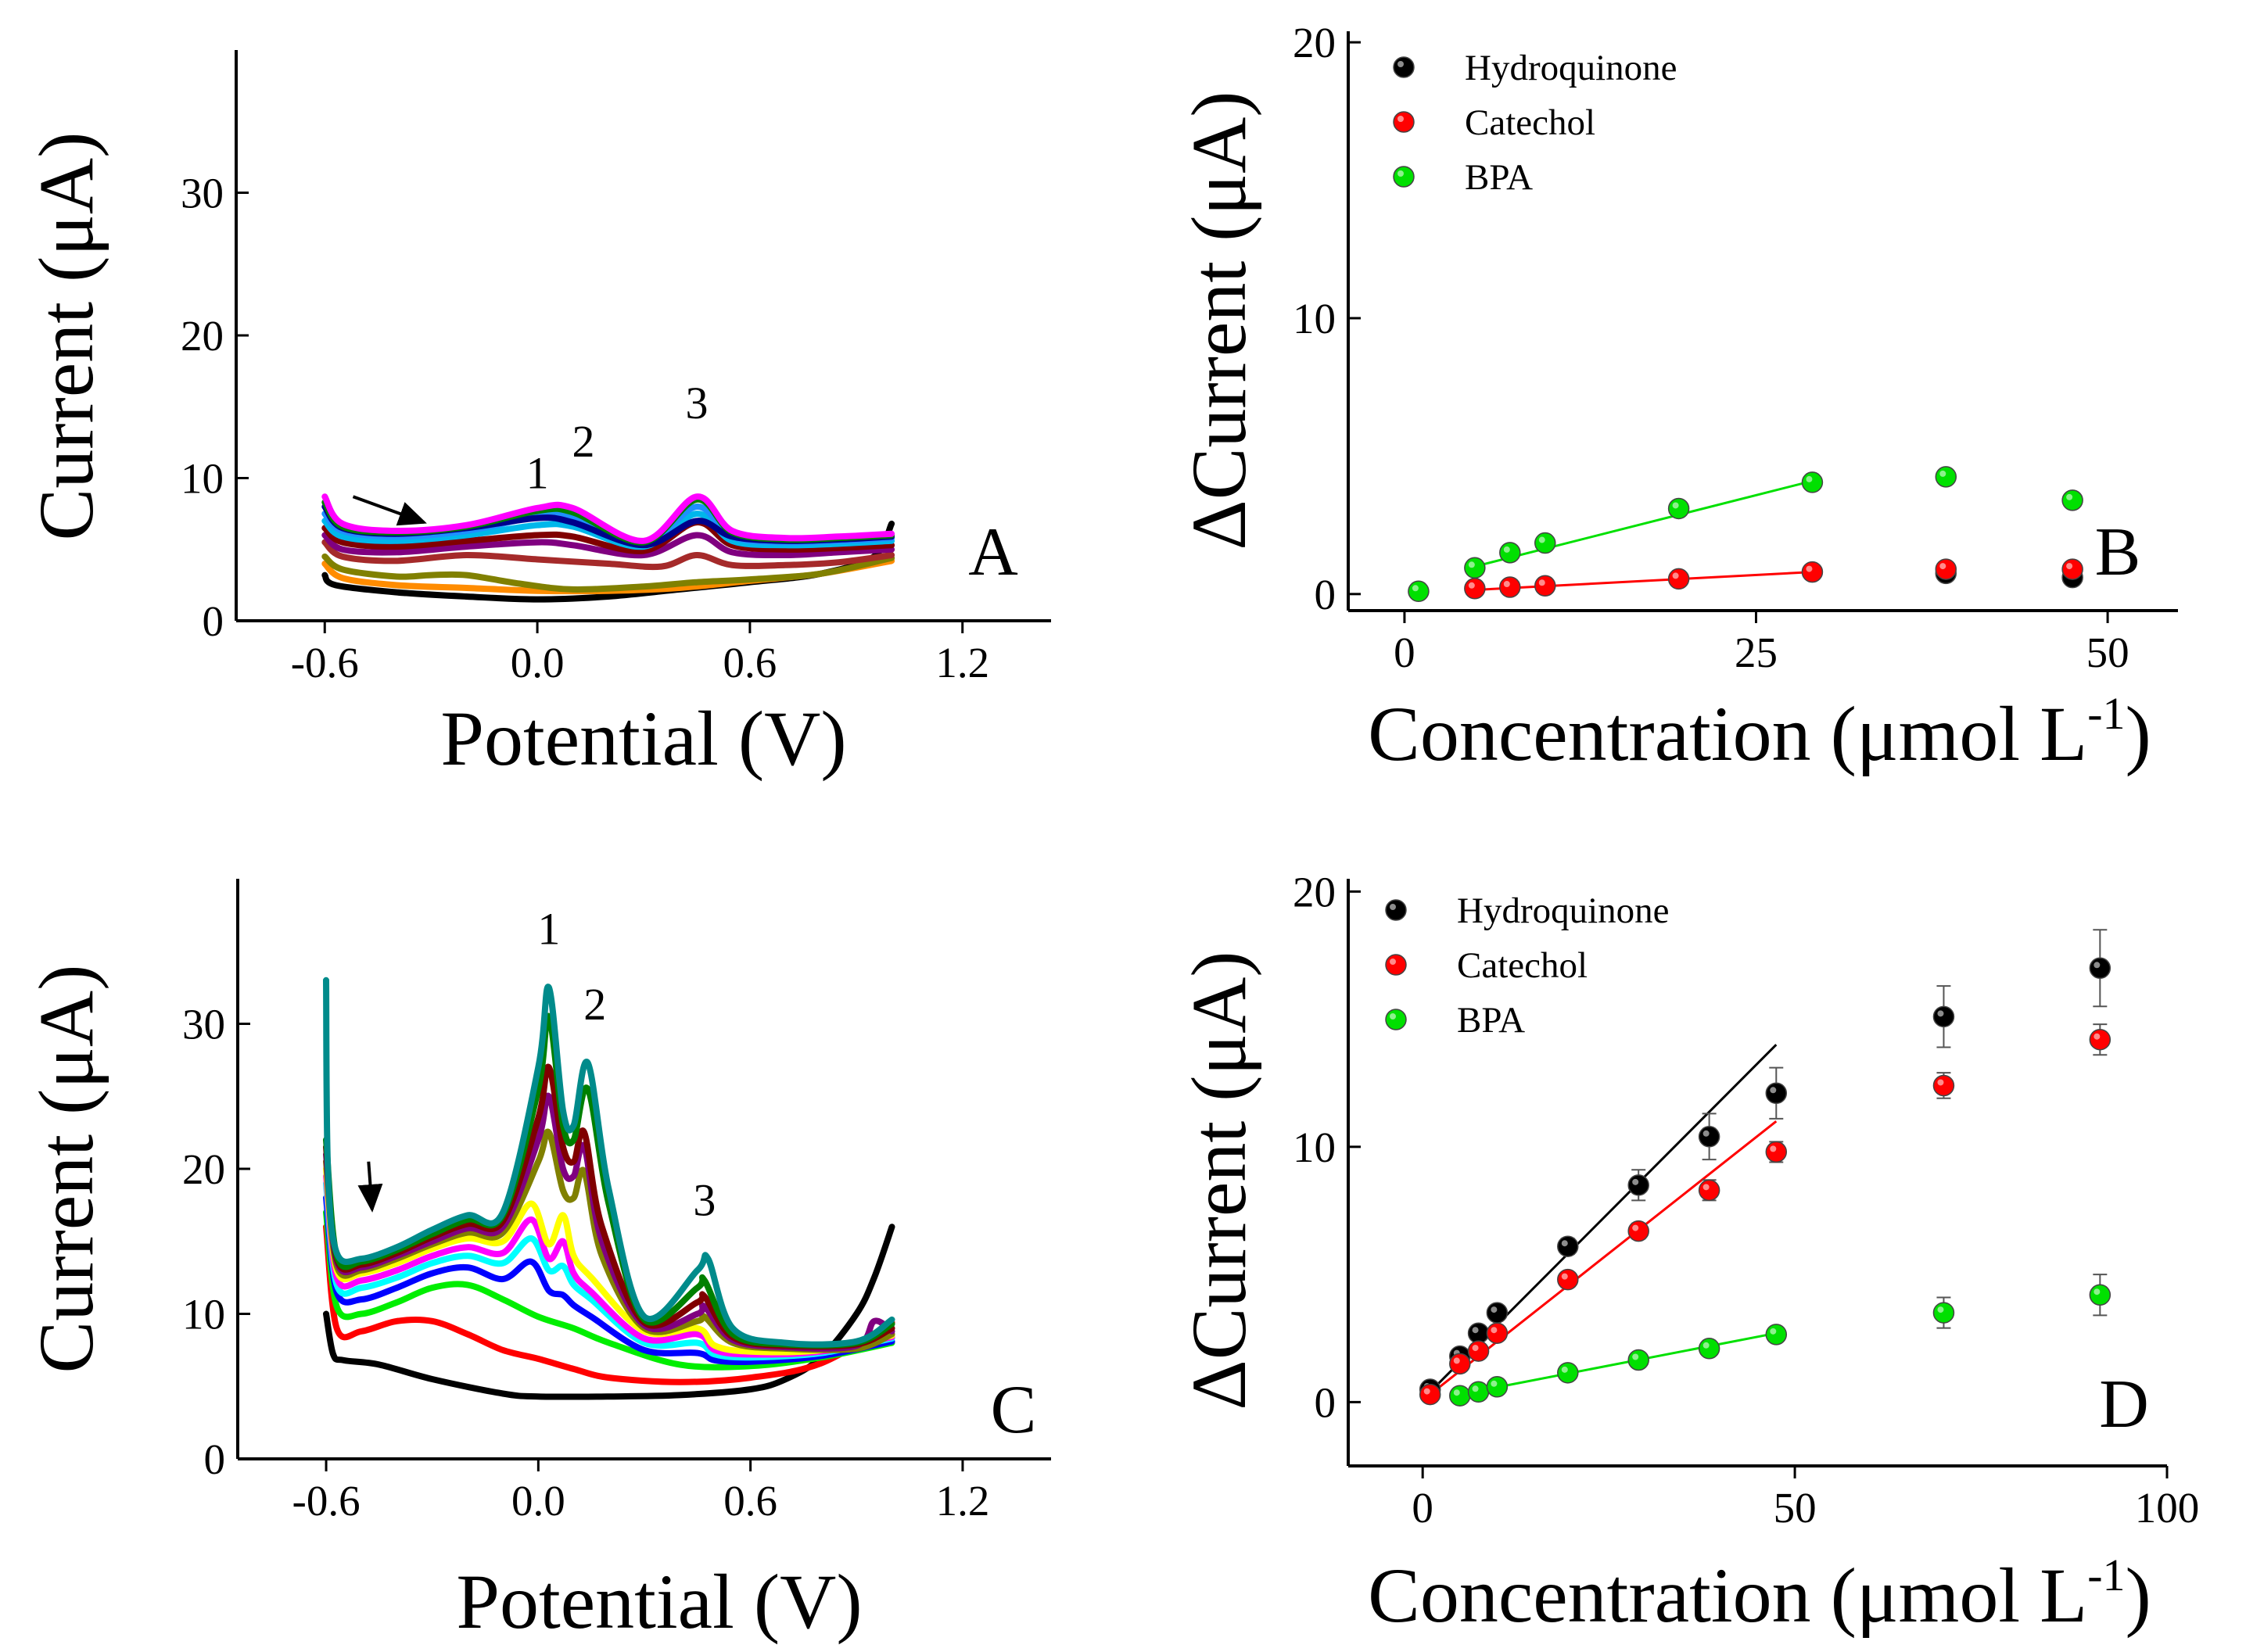 The height and width of the screenshot is (1652, 2246). What do you see at coordinates (66, 336) in the screenshot?
I see `panel-a-y-label: Current (μA)` at bounding box center [66, 336].